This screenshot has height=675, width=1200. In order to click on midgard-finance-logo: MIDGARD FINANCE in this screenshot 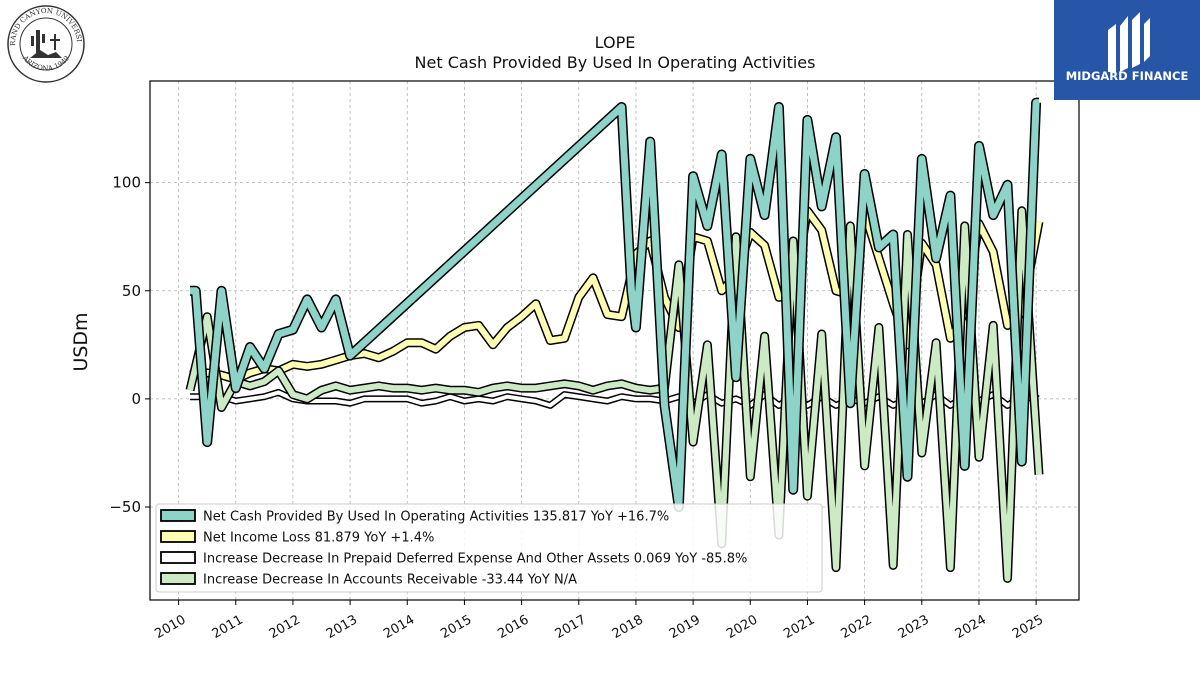, I will do `click(1127, 50)`.